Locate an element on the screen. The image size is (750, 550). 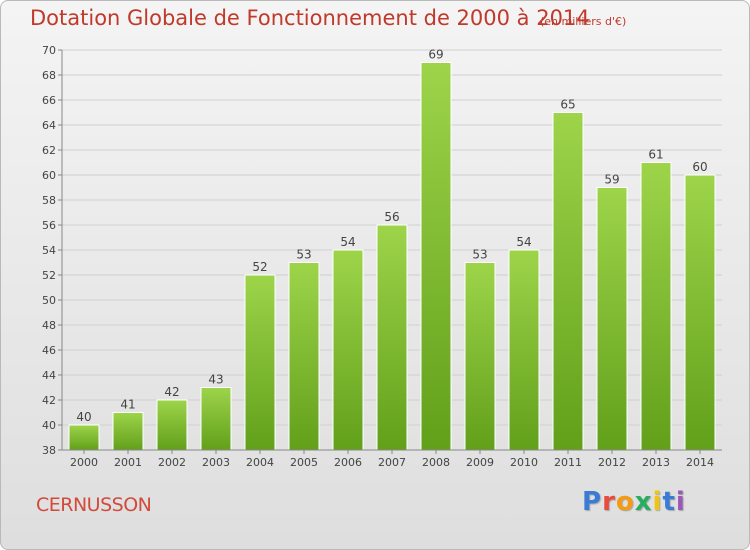
y-tick-label: 70 is located at coordinates (49, 50).